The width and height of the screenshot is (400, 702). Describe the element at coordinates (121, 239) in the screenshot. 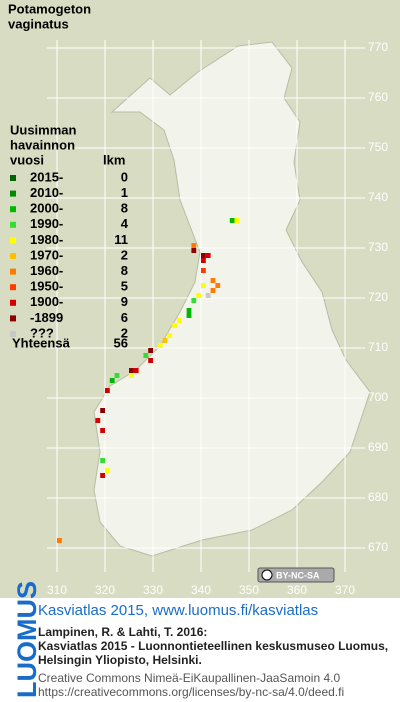

I see `legend-count: 11` at that location.